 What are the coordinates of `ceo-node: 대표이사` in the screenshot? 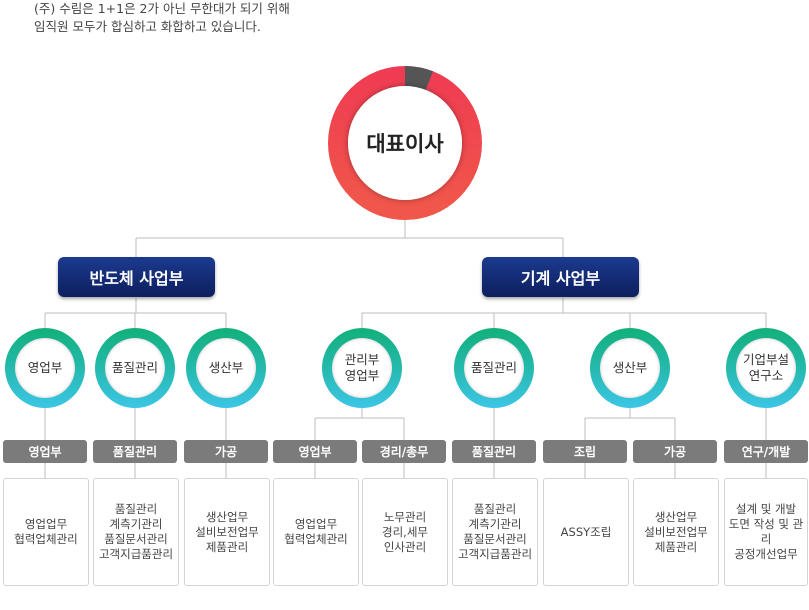 It's located at (405, 143).